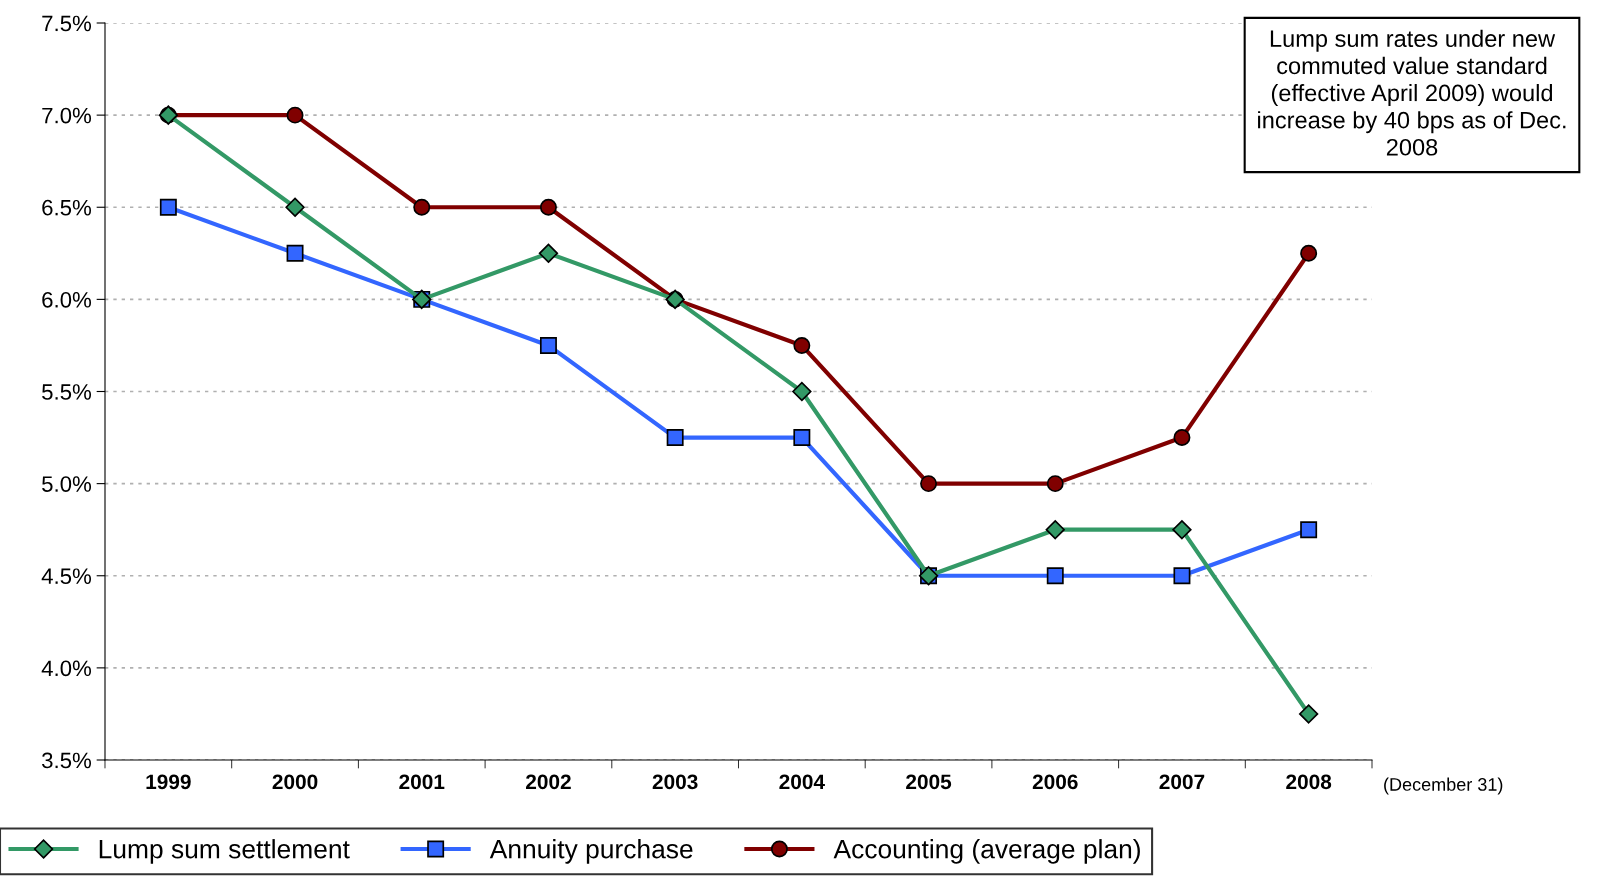  What do you see at coordinates (67, 392) in the screenshot?
I see `y-tick-label: 5.5%` at bounding box center [67, 392].